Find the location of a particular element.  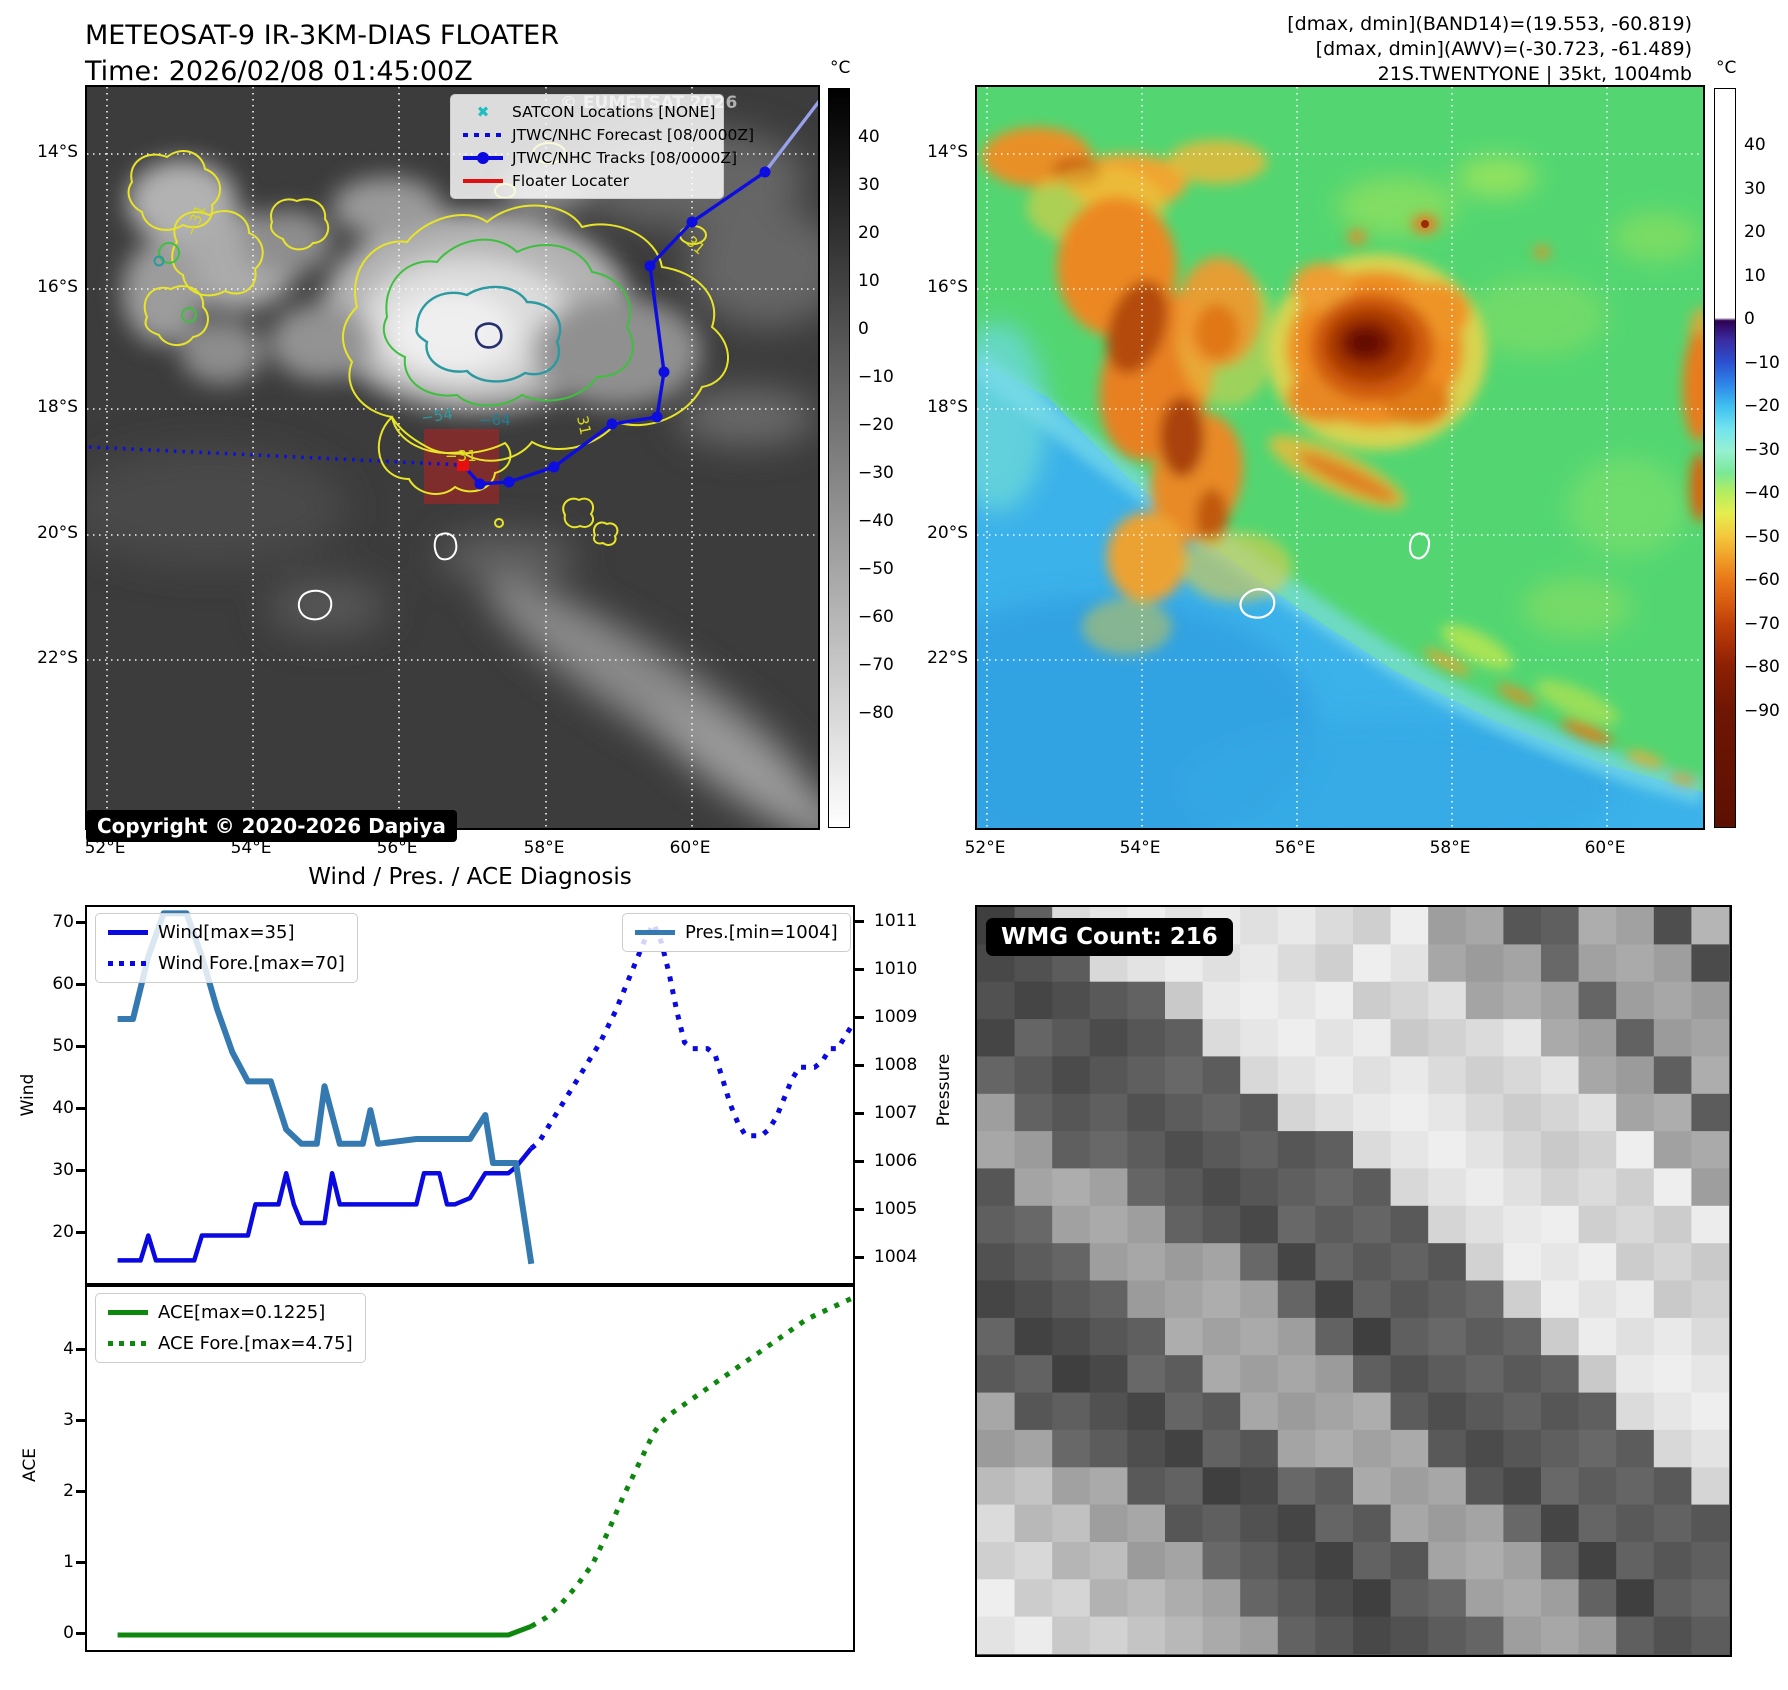

track-line-icon is located at coordinates (483, 158).